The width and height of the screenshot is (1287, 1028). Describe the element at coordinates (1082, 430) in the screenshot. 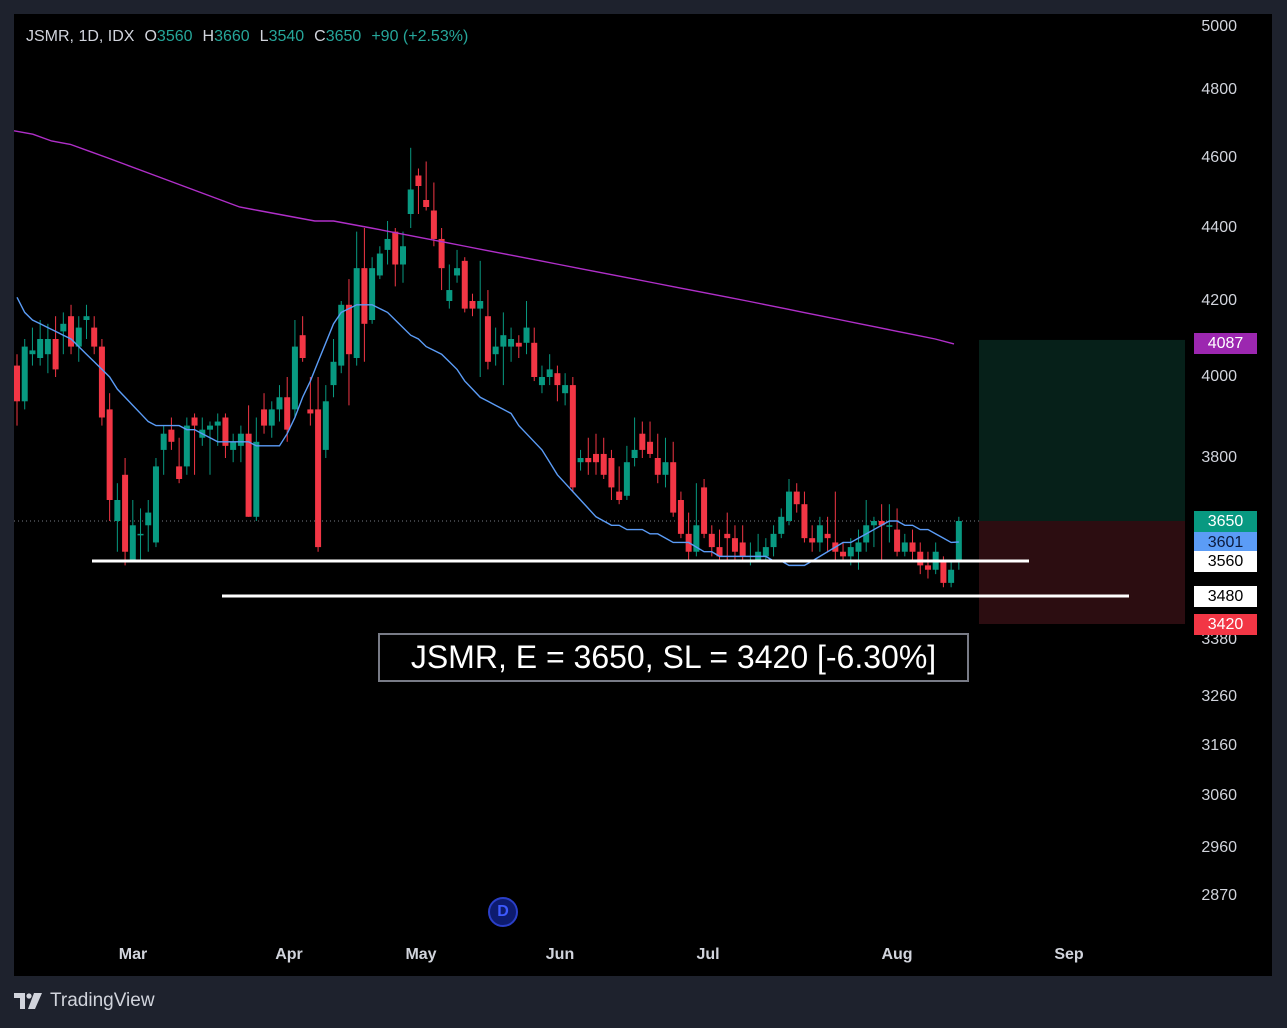

I see `target-zone` at that location.